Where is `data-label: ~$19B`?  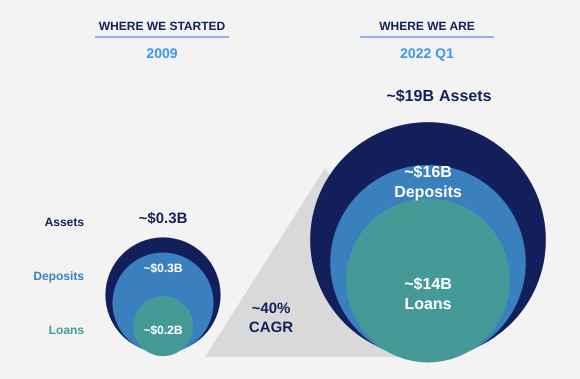 data-label: ~$19B is located at coordinates (410, 96).